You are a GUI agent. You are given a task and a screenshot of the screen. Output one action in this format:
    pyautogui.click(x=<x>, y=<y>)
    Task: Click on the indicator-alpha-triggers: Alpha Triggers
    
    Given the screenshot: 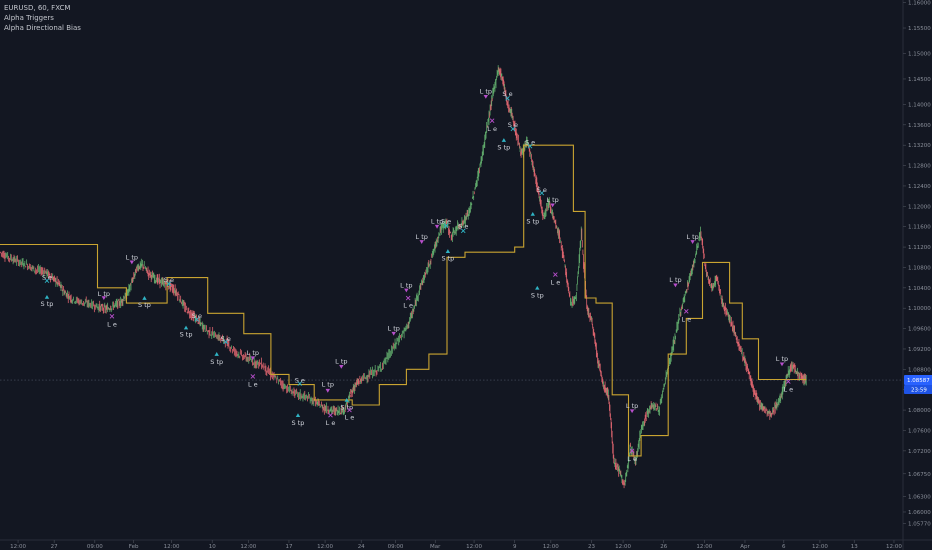 What is the action you would take?
    pyautogui.click(x=29, y=18)
    